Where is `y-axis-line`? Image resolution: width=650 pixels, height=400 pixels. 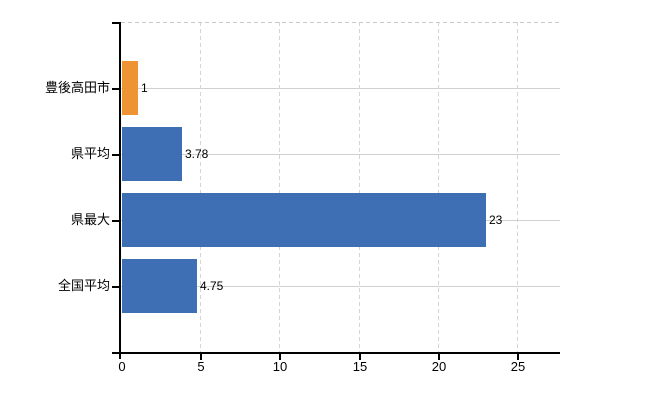
y-axis-line is located at coordinates (120, 190).